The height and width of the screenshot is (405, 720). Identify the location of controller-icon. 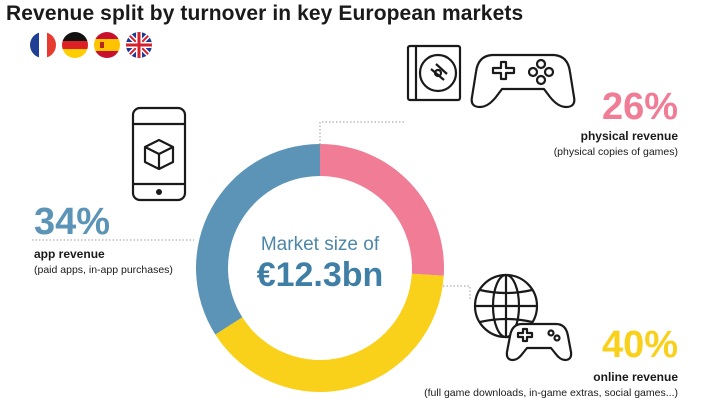
(539, 342).